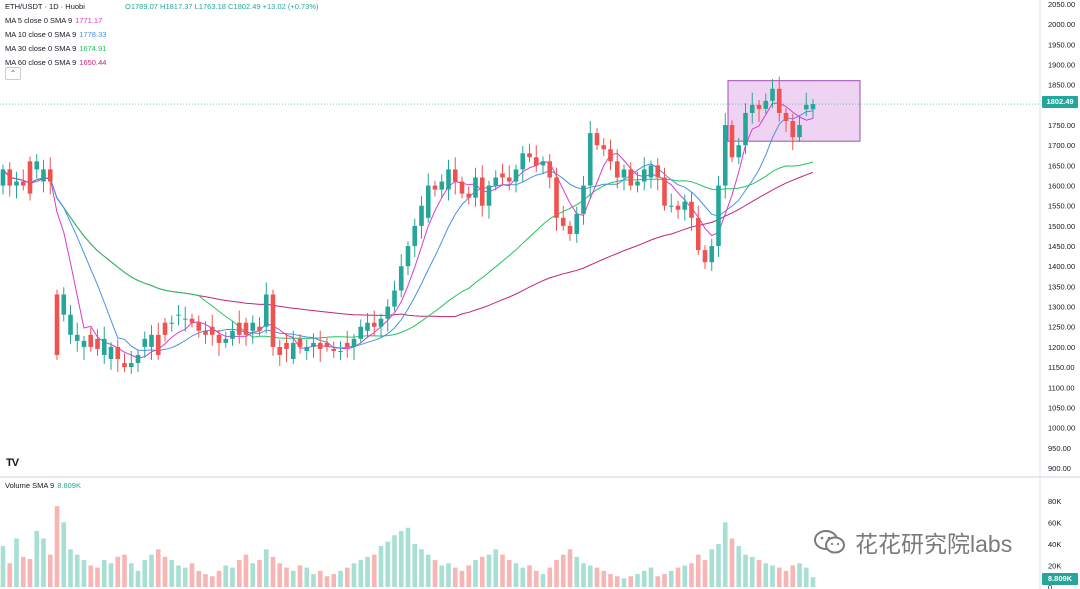 The image size is (1080, 589). What do you see at coordinates (912, 542) in the screenshot?
I see `watermark: 花花研究院labs` at bounding box center [912, 542].